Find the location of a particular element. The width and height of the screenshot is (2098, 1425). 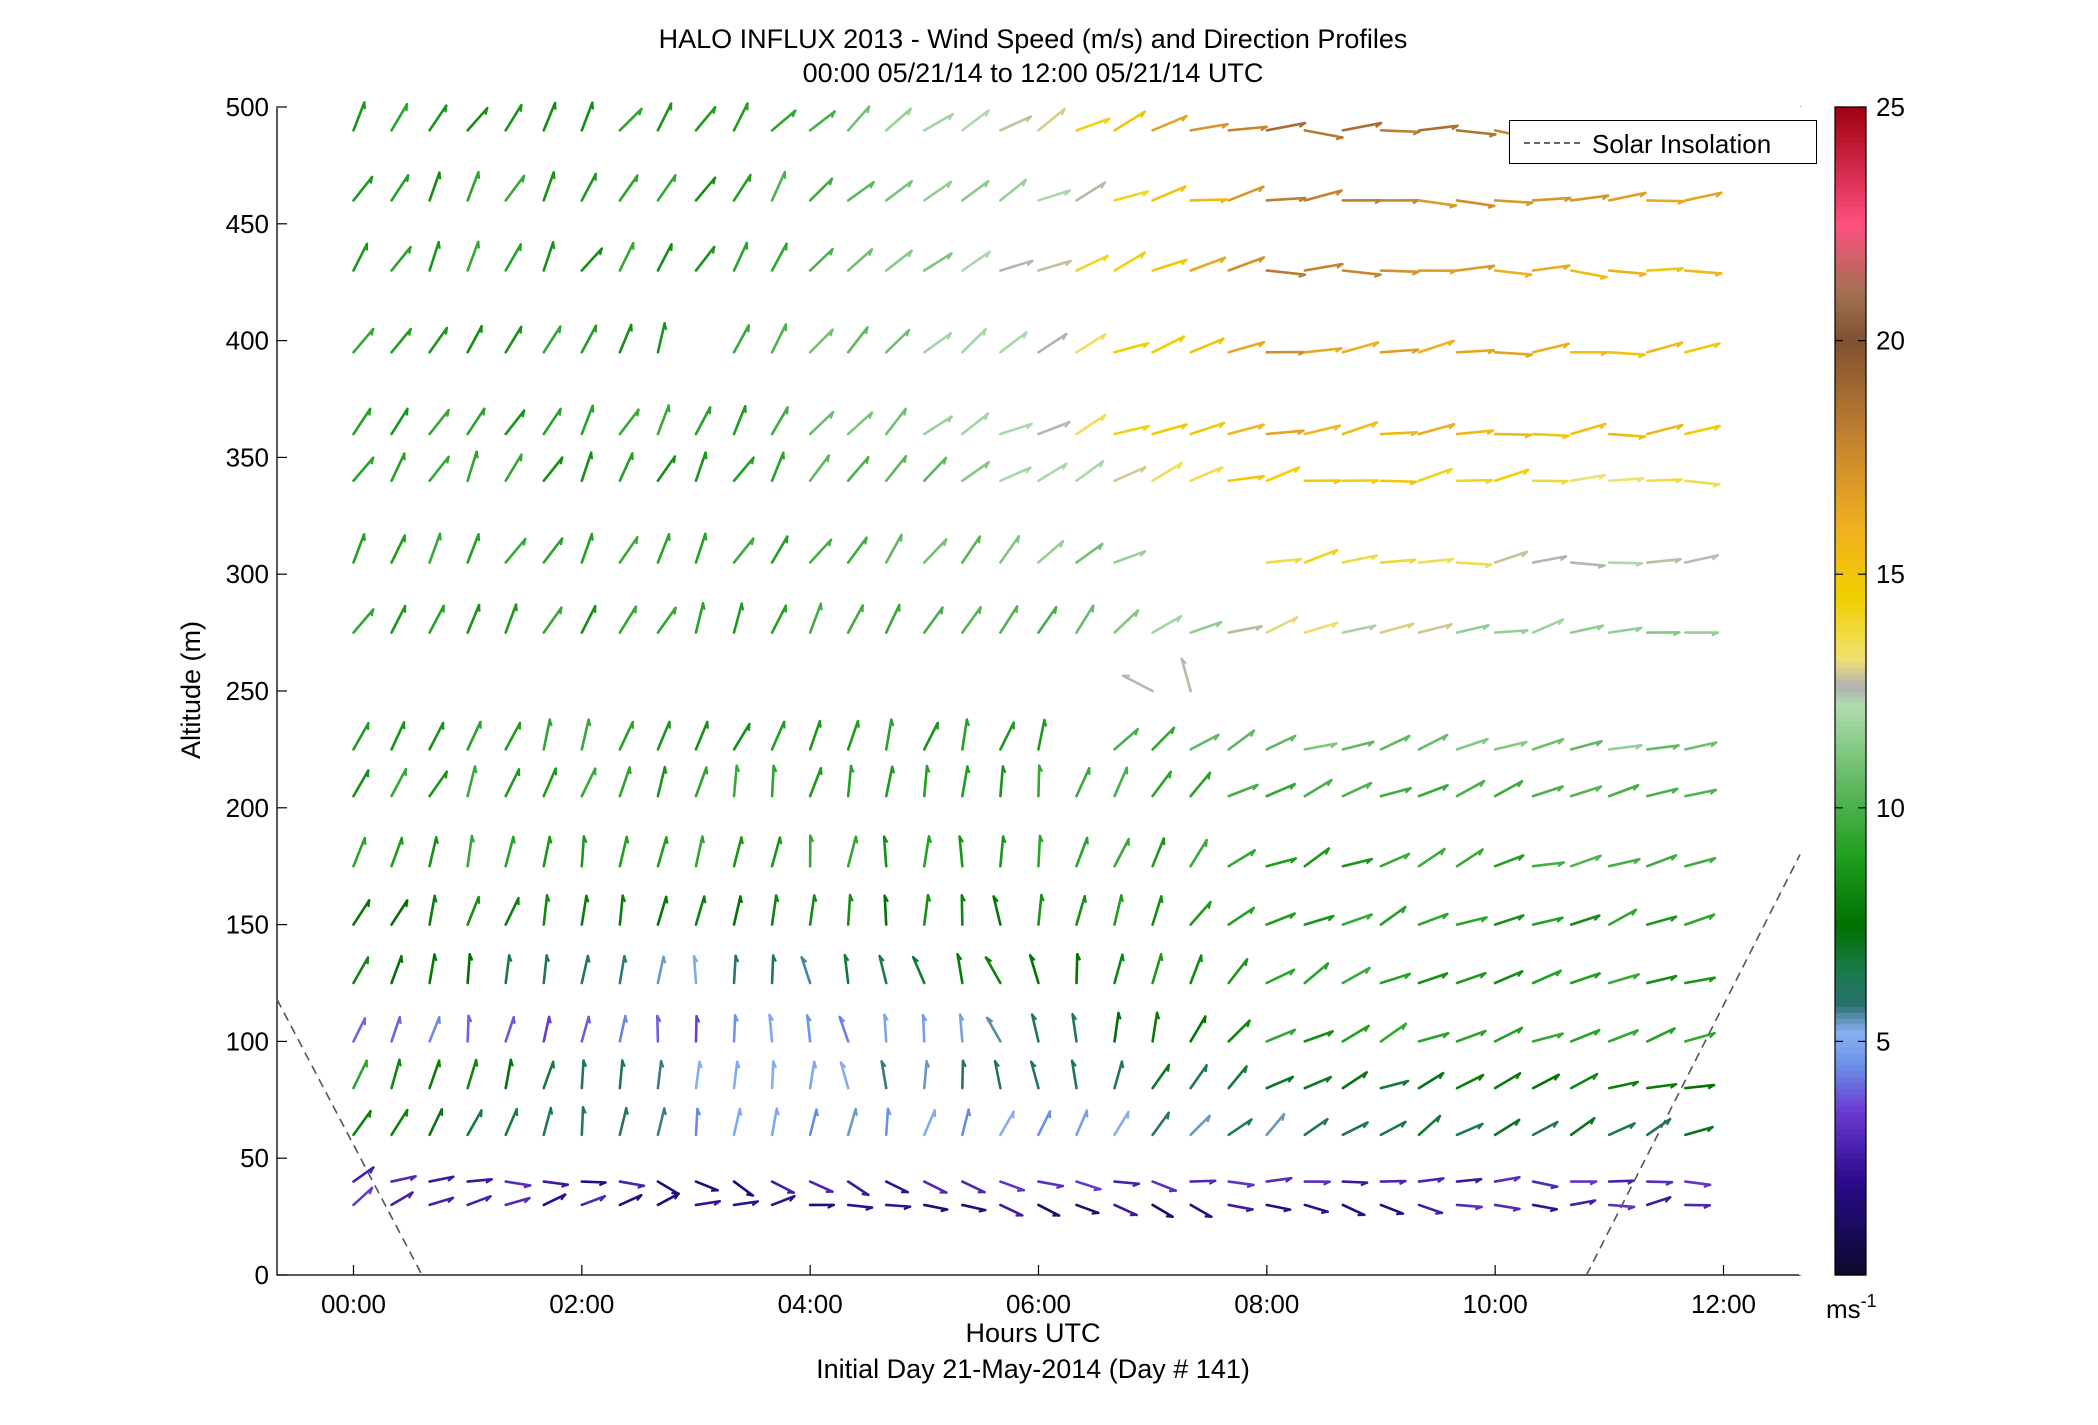

legend: Solar Insolation is located at coordinates (1663, 142).